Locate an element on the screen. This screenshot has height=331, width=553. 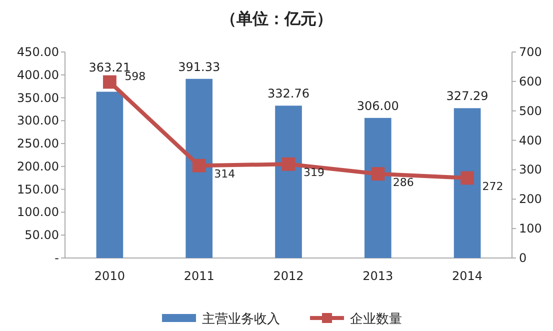
y2-tick-label: 700 is located at coordinates (530, 52).